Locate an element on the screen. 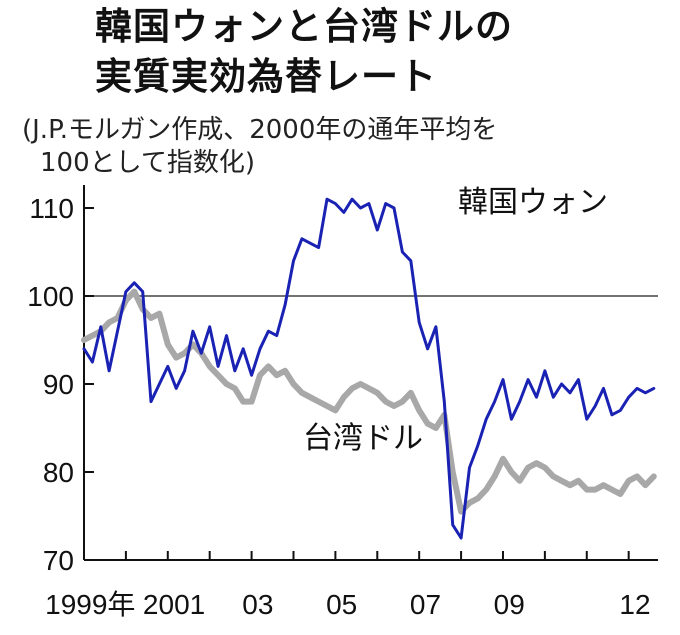 This screenshot has width=680, height=635. x-tick-label: 09 is located at coordinates (509, 604).